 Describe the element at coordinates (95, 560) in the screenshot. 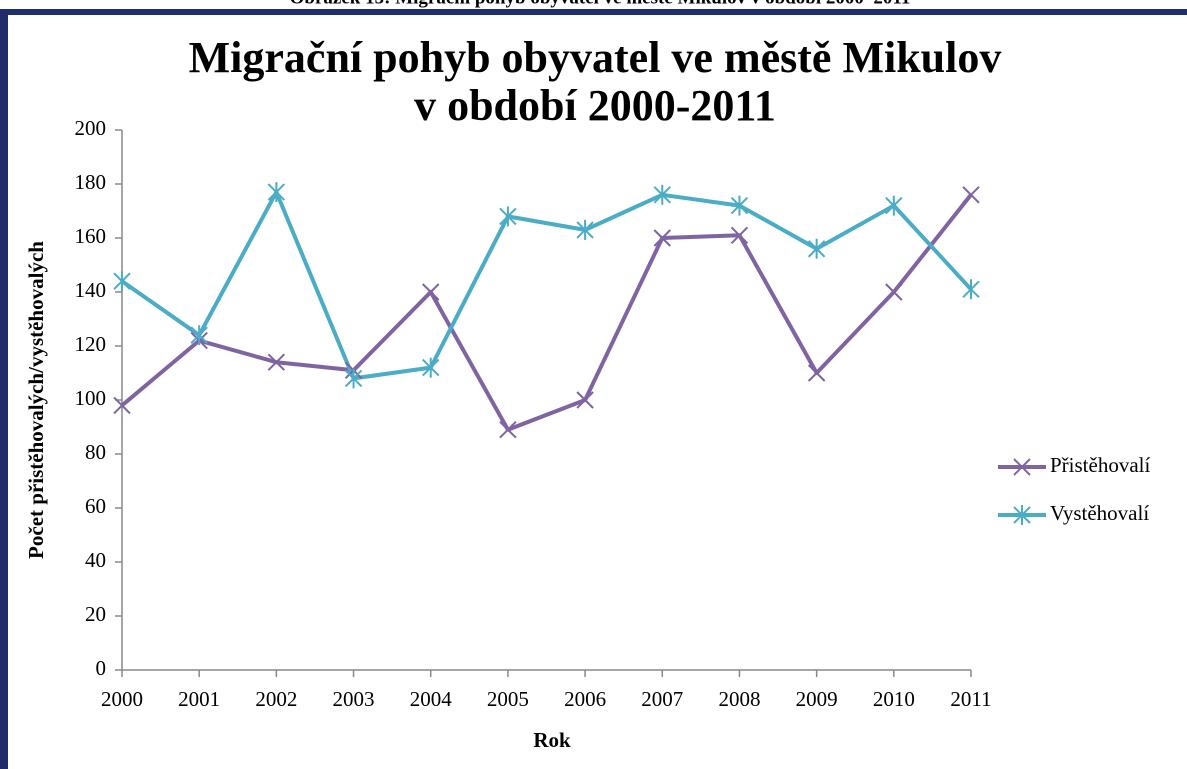

I see `y-tick-label: 40` at that location.